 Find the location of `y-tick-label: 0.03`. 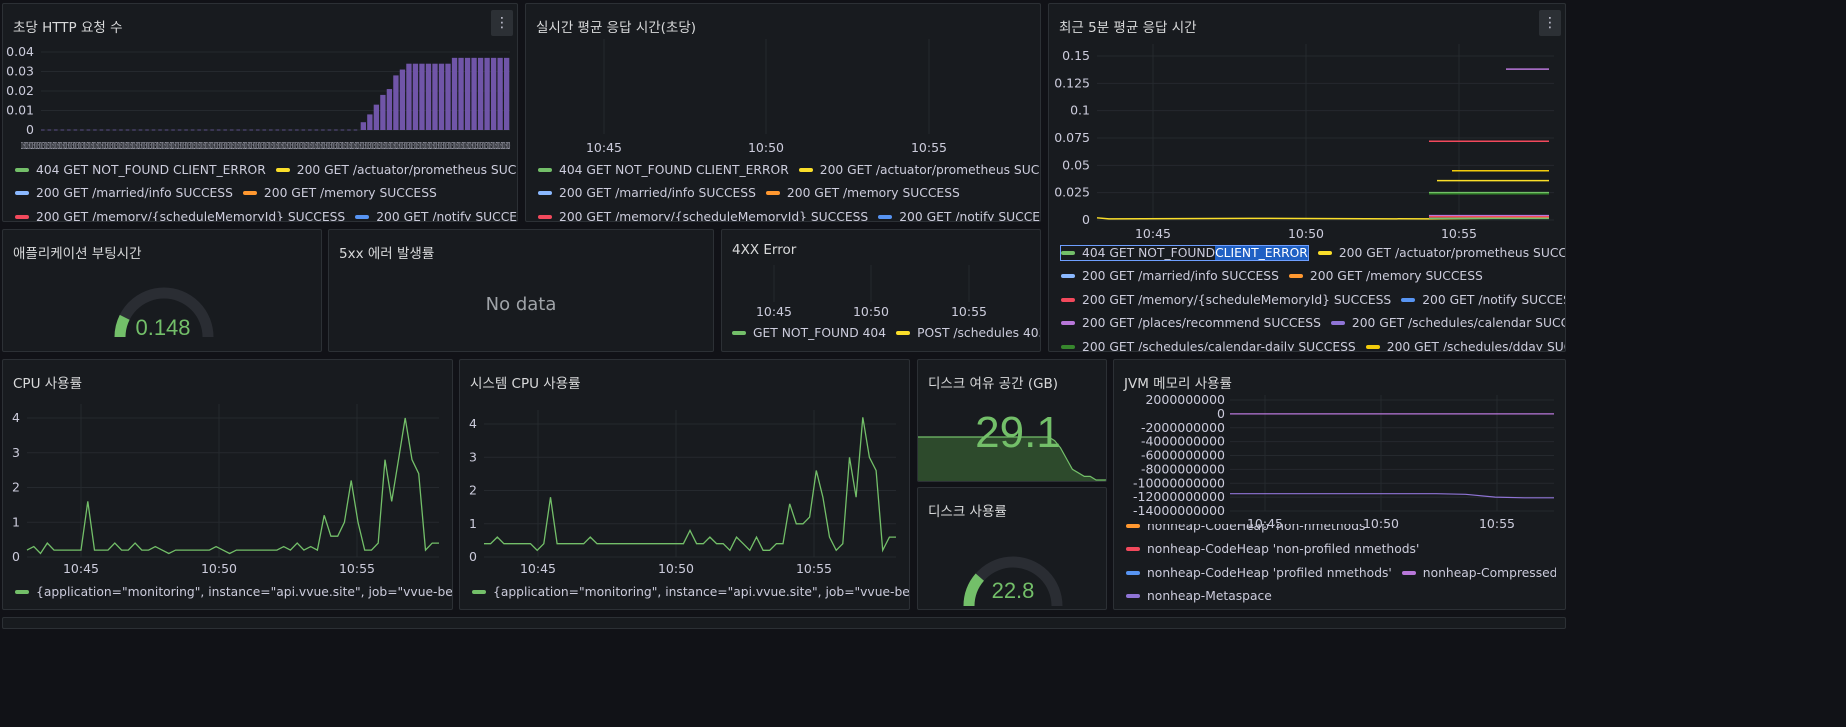

y-tick-label: 0.03 is located at coordinates (20, 71).